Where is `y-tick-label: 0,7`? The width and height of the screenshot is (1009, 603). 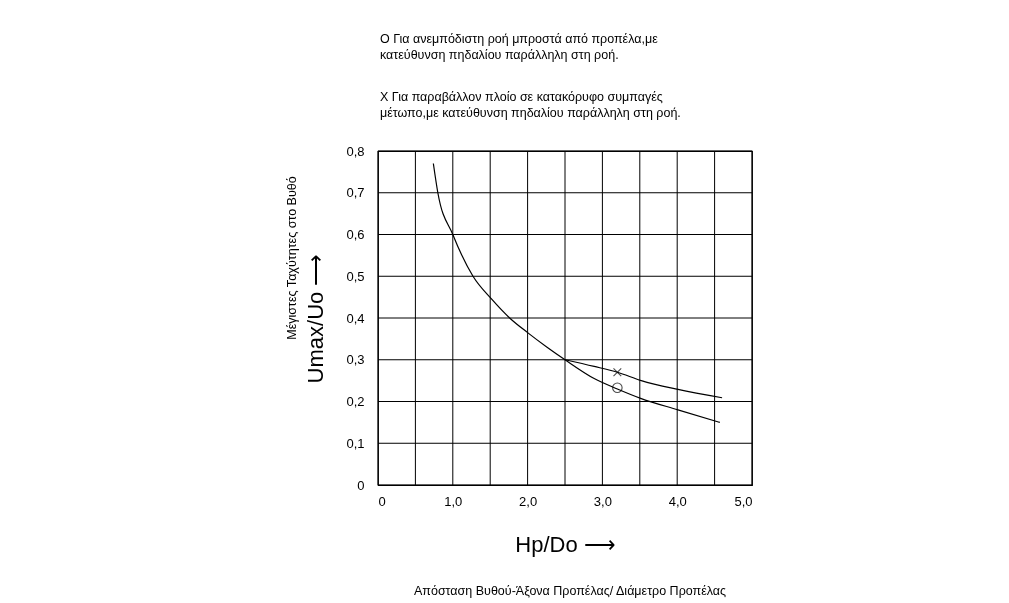
y-tick-label: 0,7 is located at coordinates (355, 193).